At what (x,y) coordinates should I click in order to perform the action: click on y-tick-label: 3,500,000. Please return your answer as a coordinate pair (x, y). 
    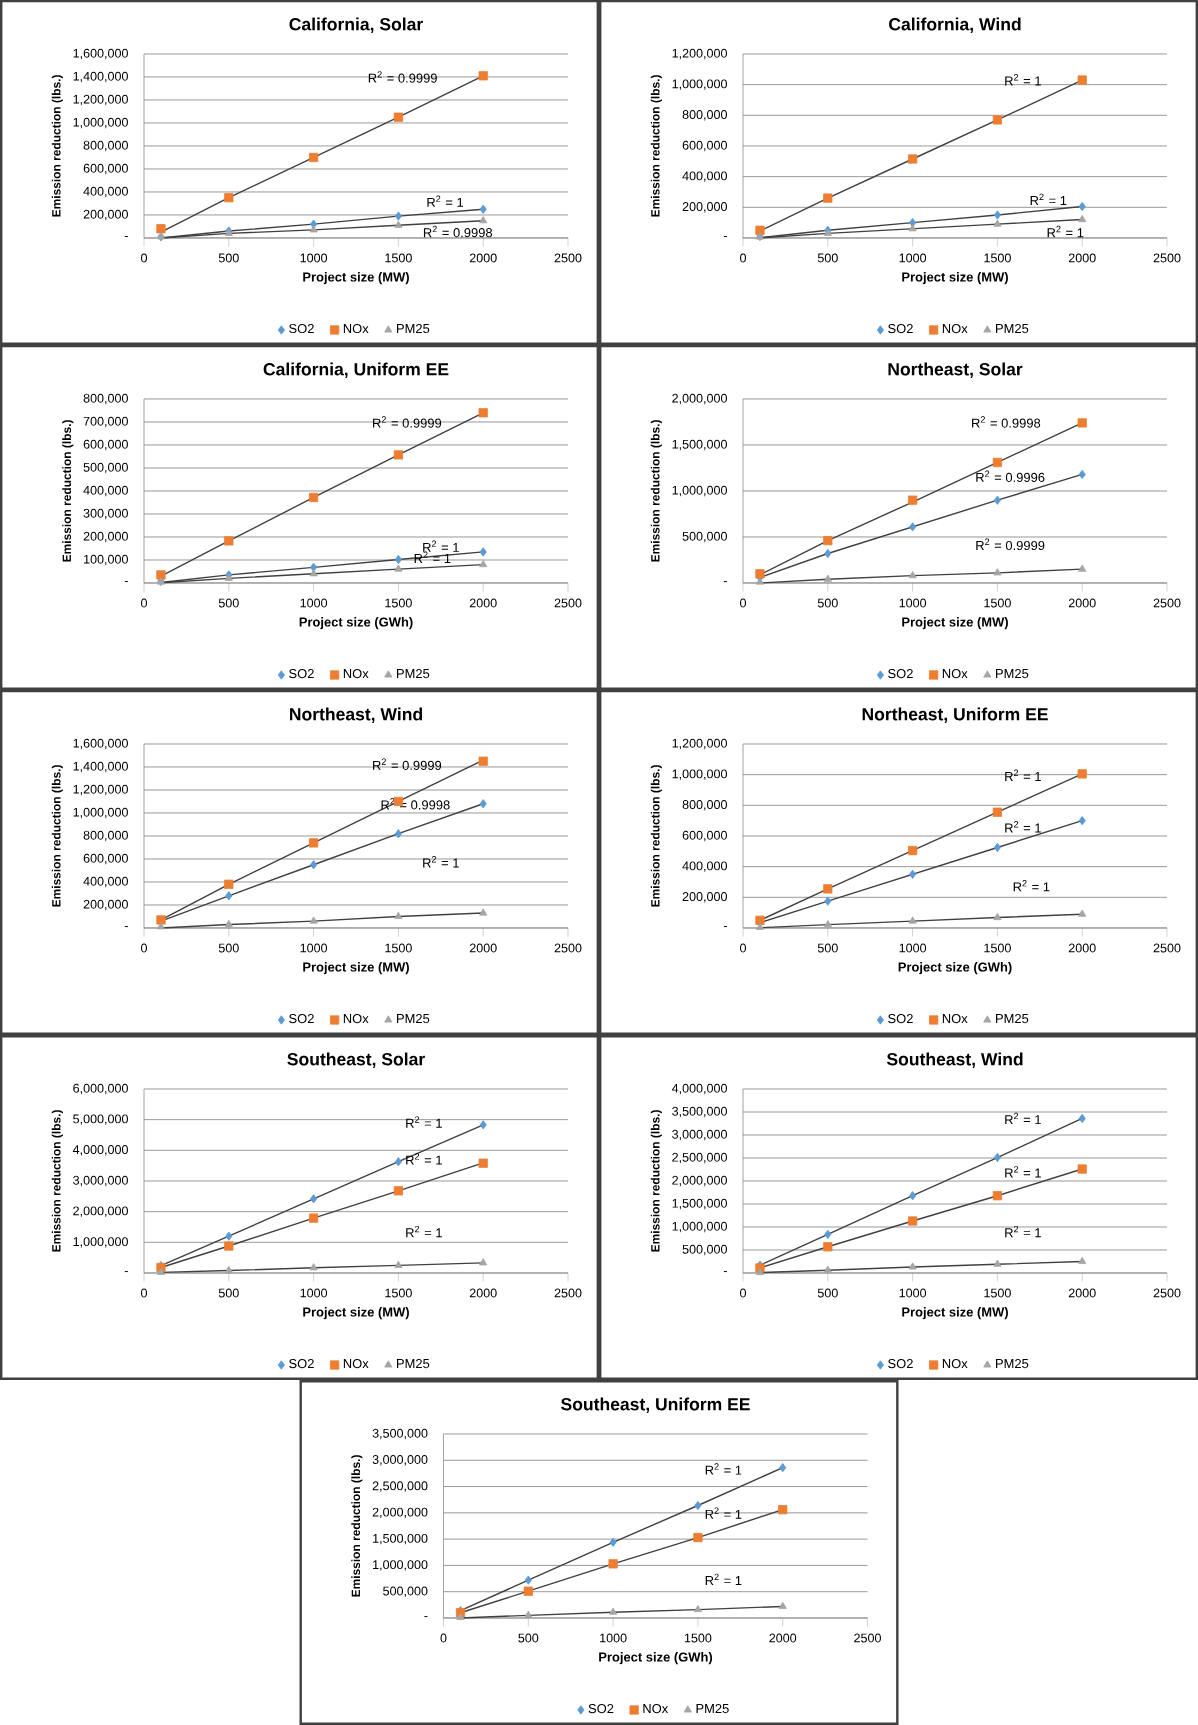
    Looking at the image, I should click on (699, 1112).